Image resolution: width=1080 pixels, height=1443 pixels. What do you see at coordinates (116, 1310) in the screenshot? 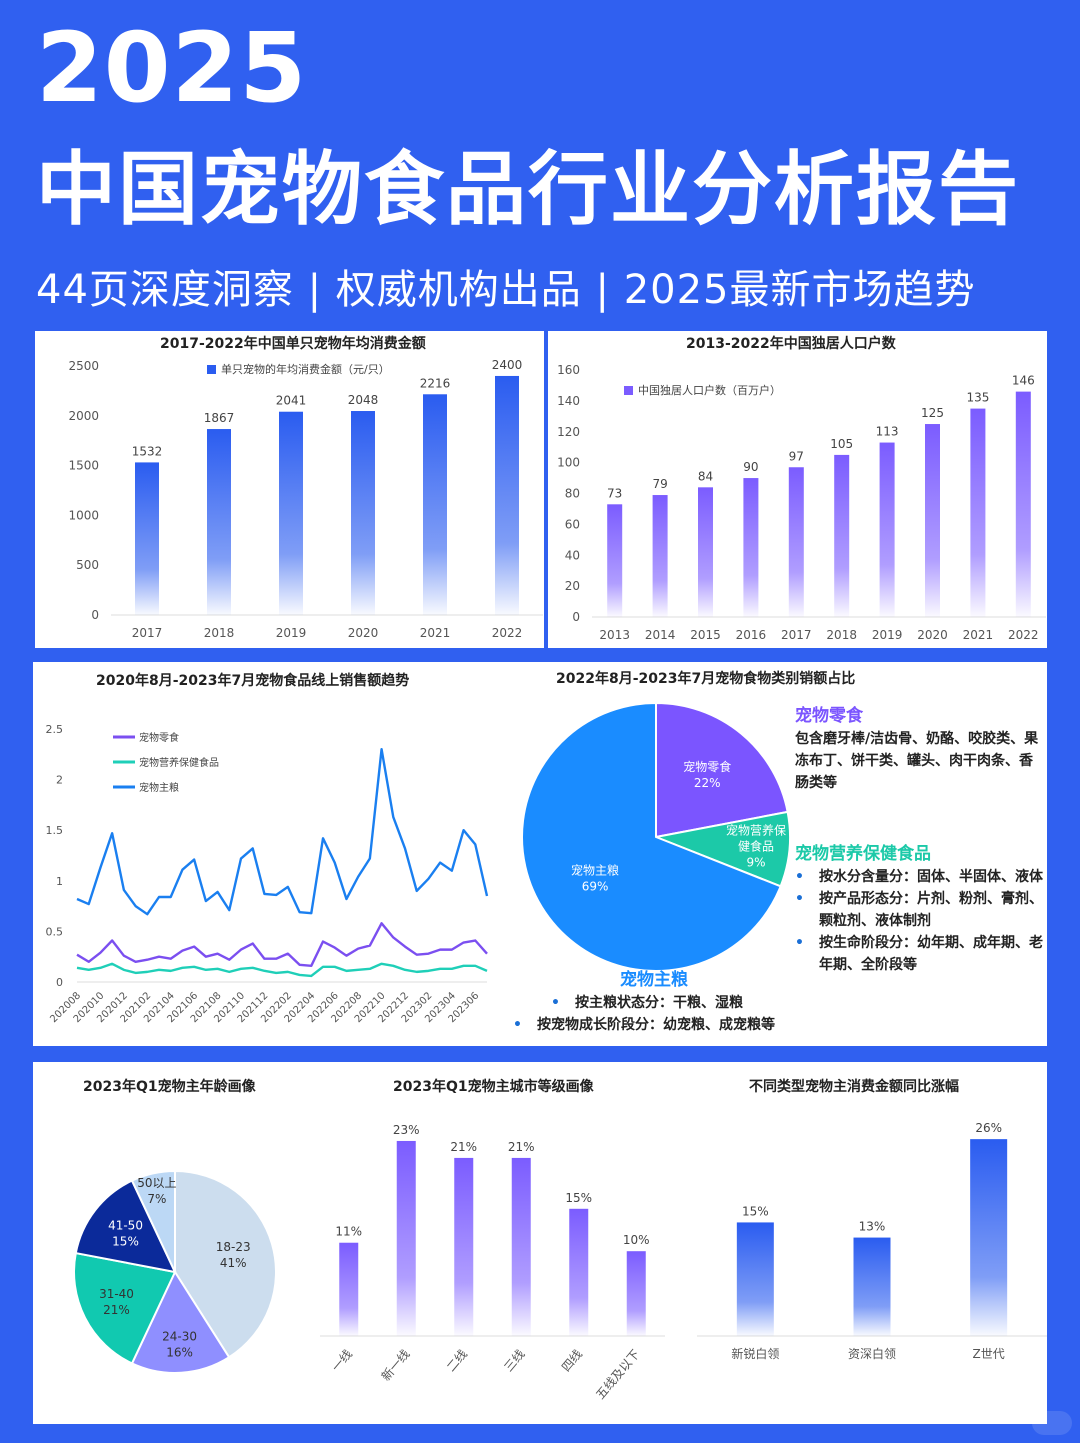
I see `pie-slice-label: 21%` at bounding box center [116, 1310].